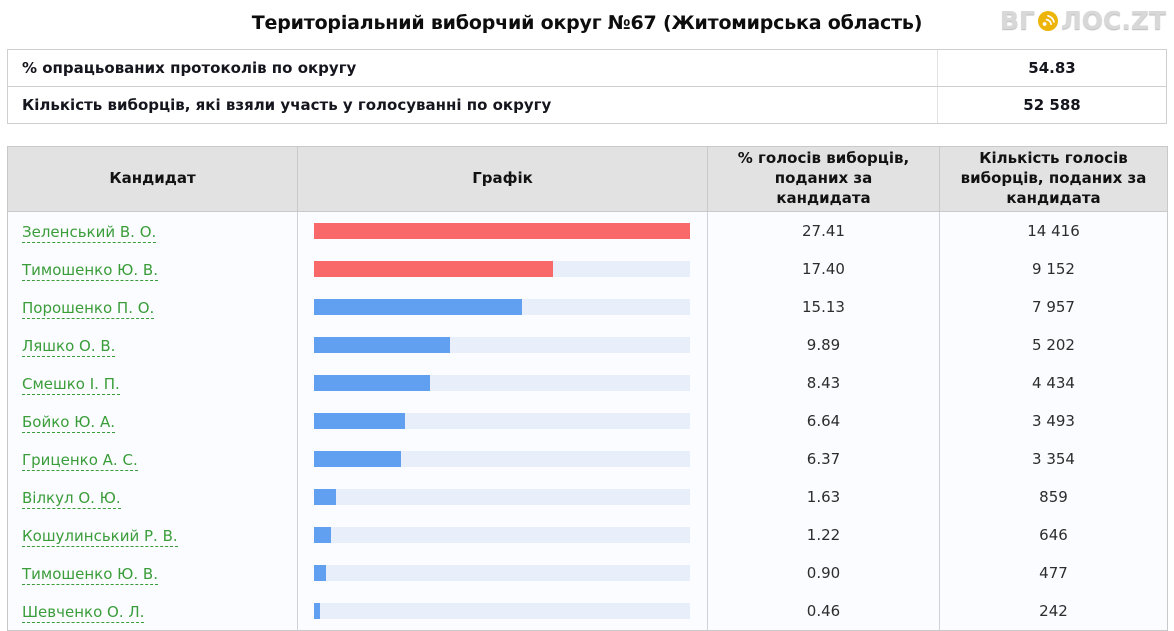 The width and height of the screenshot is (1174, 631). What do you see at coordinates (823, 345) in the screenshot?
I see `percent-value: 9.89` at bounding box center [823, 345].